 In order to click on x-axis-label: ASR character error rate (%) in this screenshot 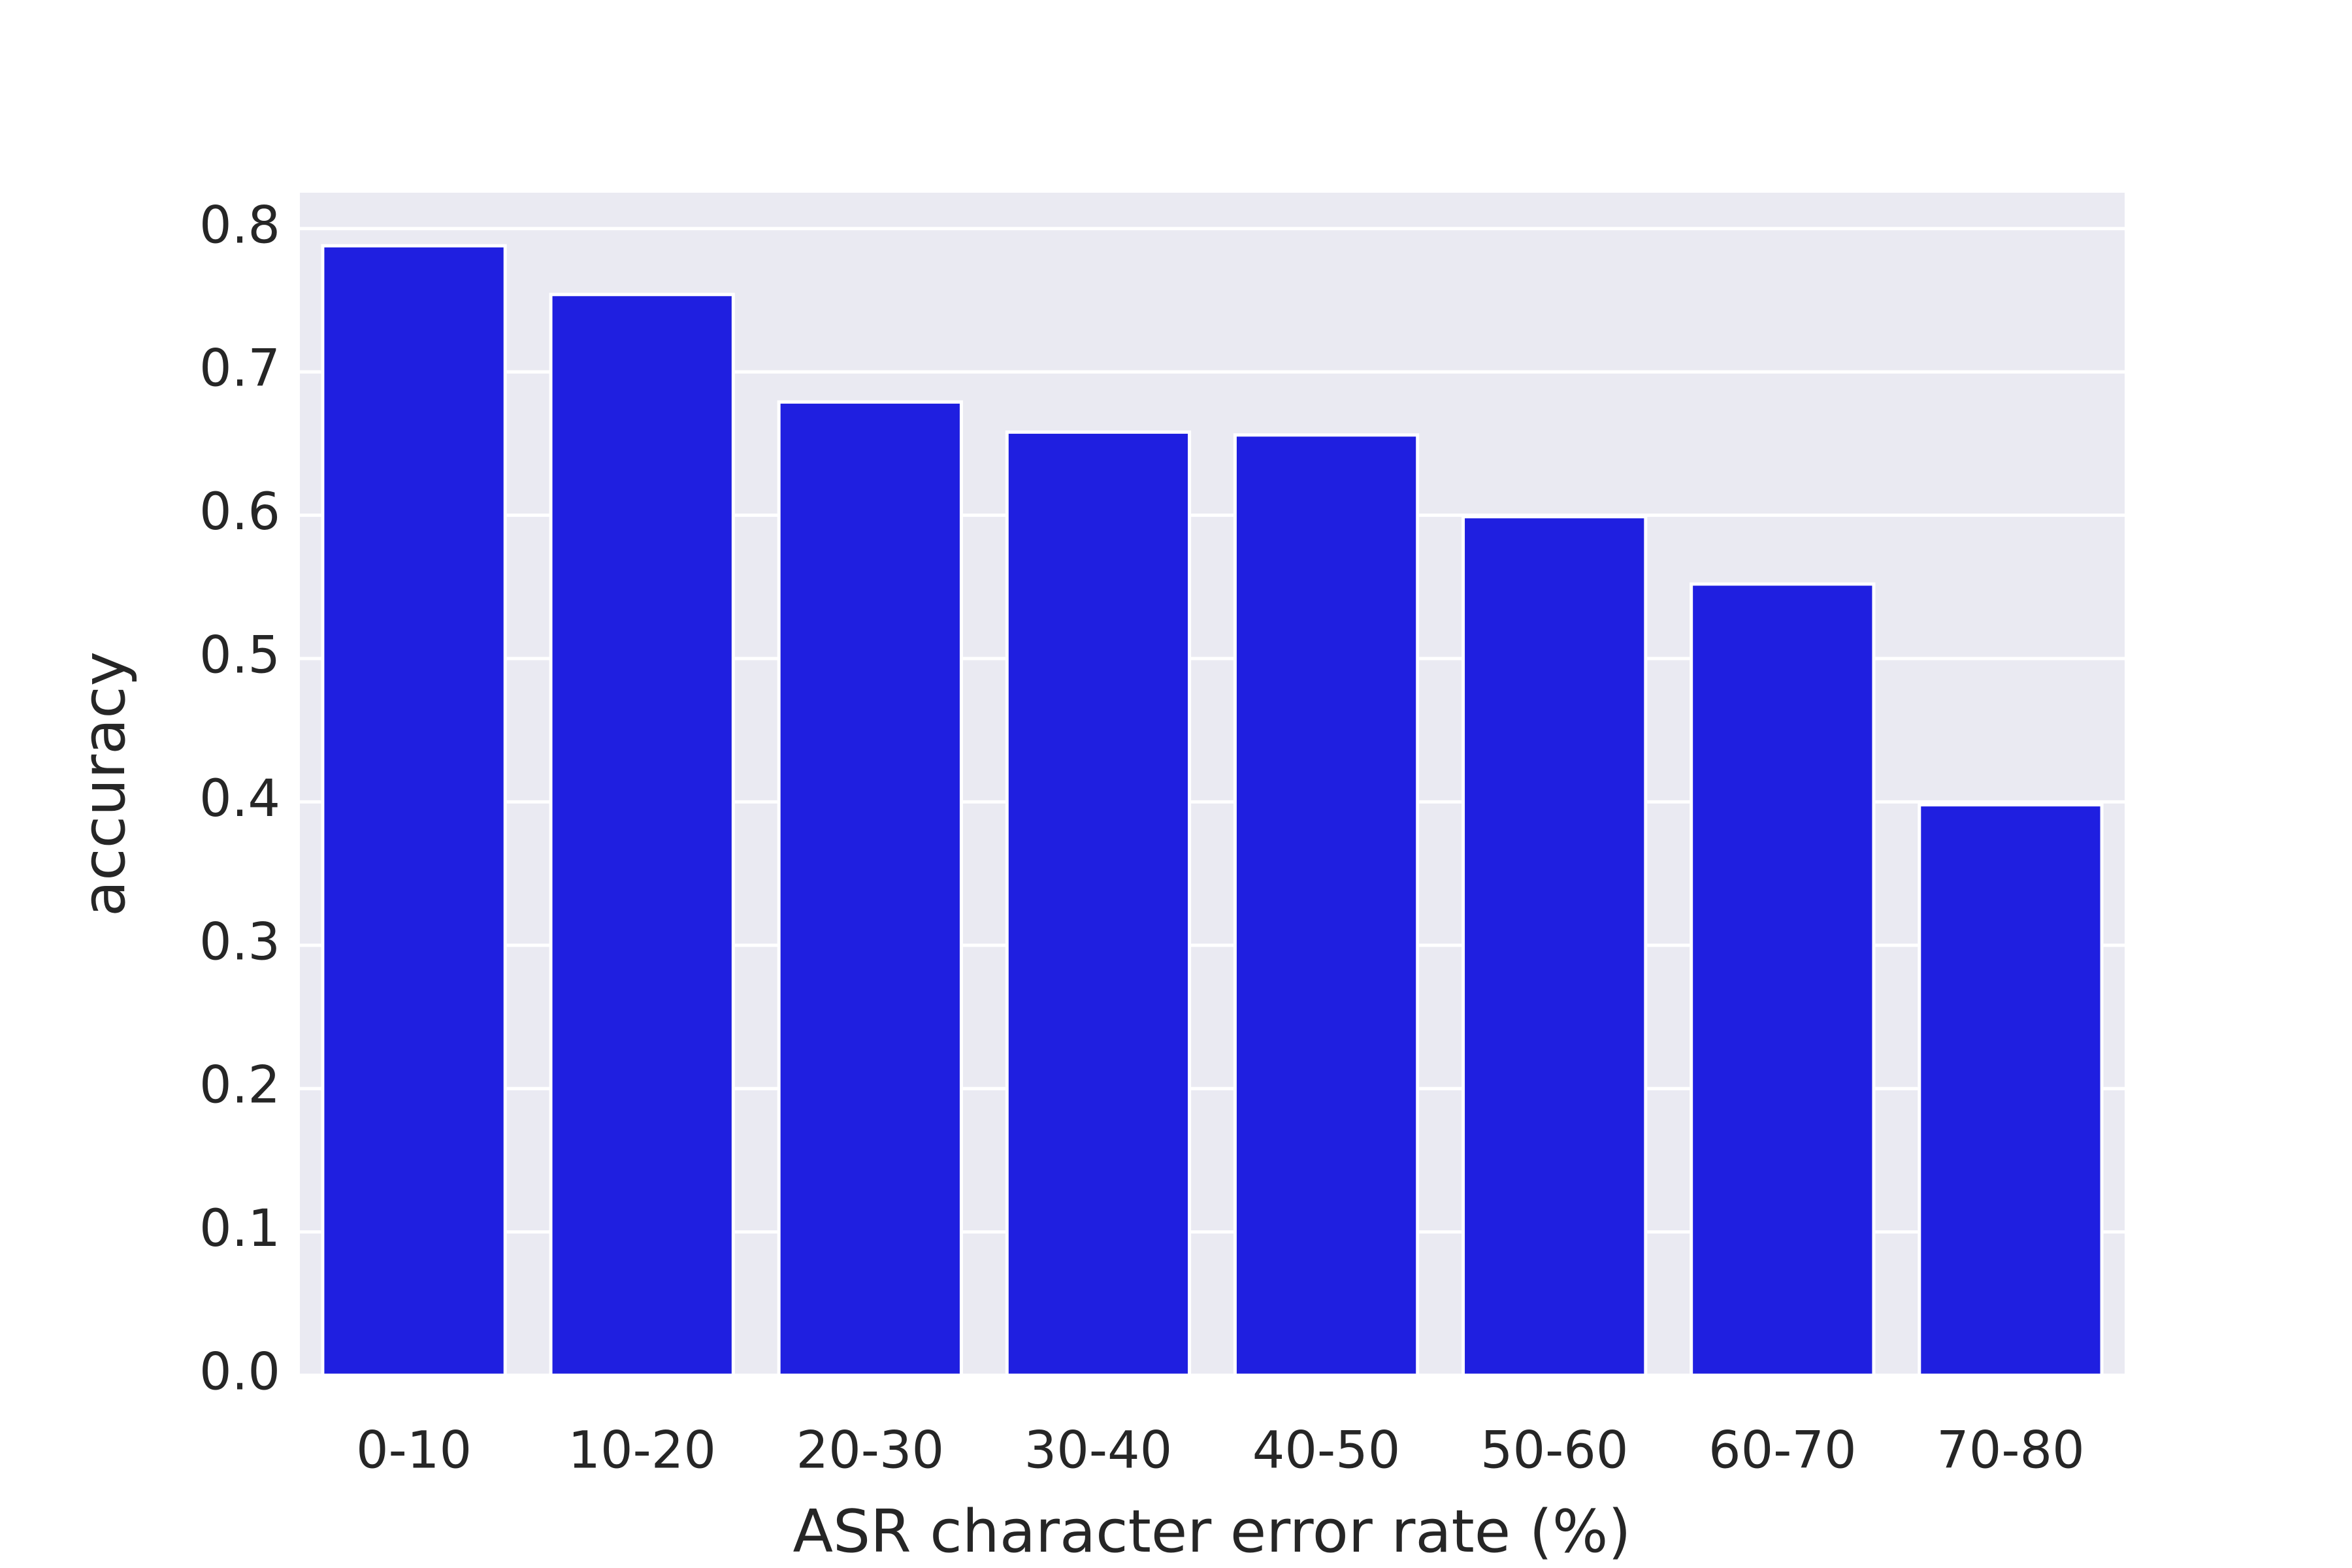, I will do `click(1211, 1531)`.